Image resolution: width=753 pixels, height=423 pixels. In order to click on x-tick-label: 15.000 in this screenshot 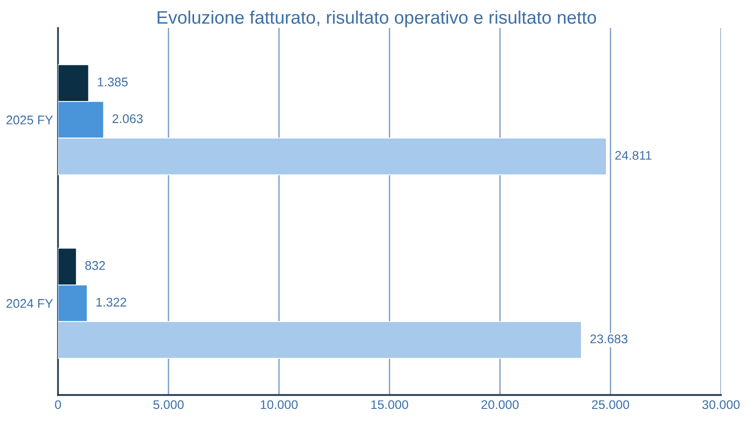, I will do `click(389, 405)`.